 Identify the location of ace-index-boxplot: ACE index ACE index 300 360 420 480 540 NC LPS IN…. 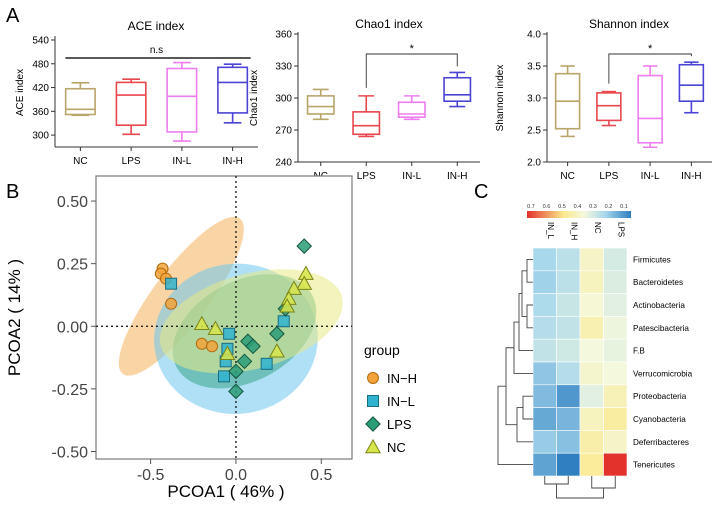
(136, 93).